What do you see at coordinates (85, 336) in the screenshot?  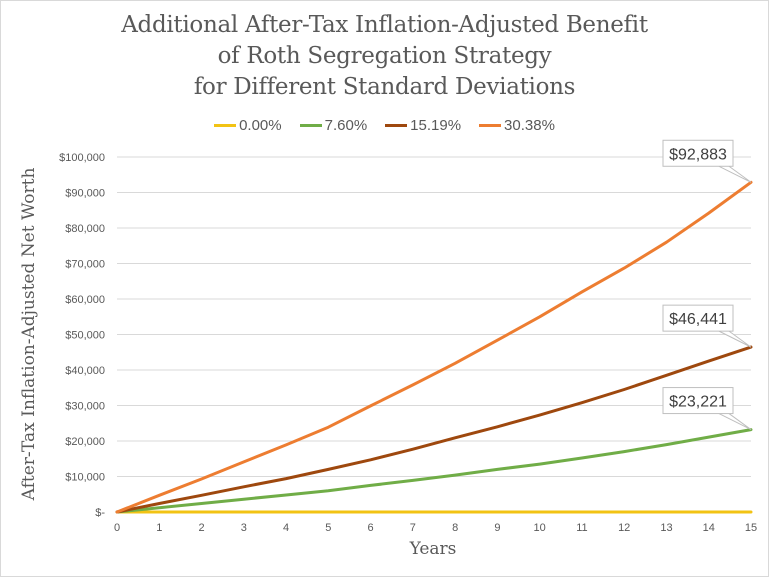 I see `y-tick-label: $50,000` at bounding box center [85, 336].